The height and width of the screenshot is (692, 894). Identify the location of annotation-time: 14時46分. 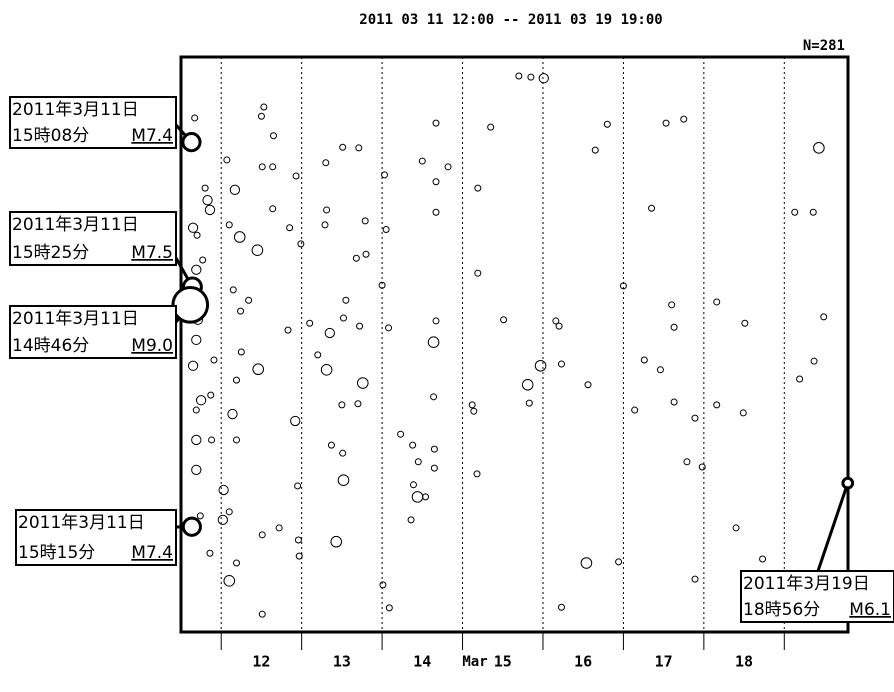
(50, 346).